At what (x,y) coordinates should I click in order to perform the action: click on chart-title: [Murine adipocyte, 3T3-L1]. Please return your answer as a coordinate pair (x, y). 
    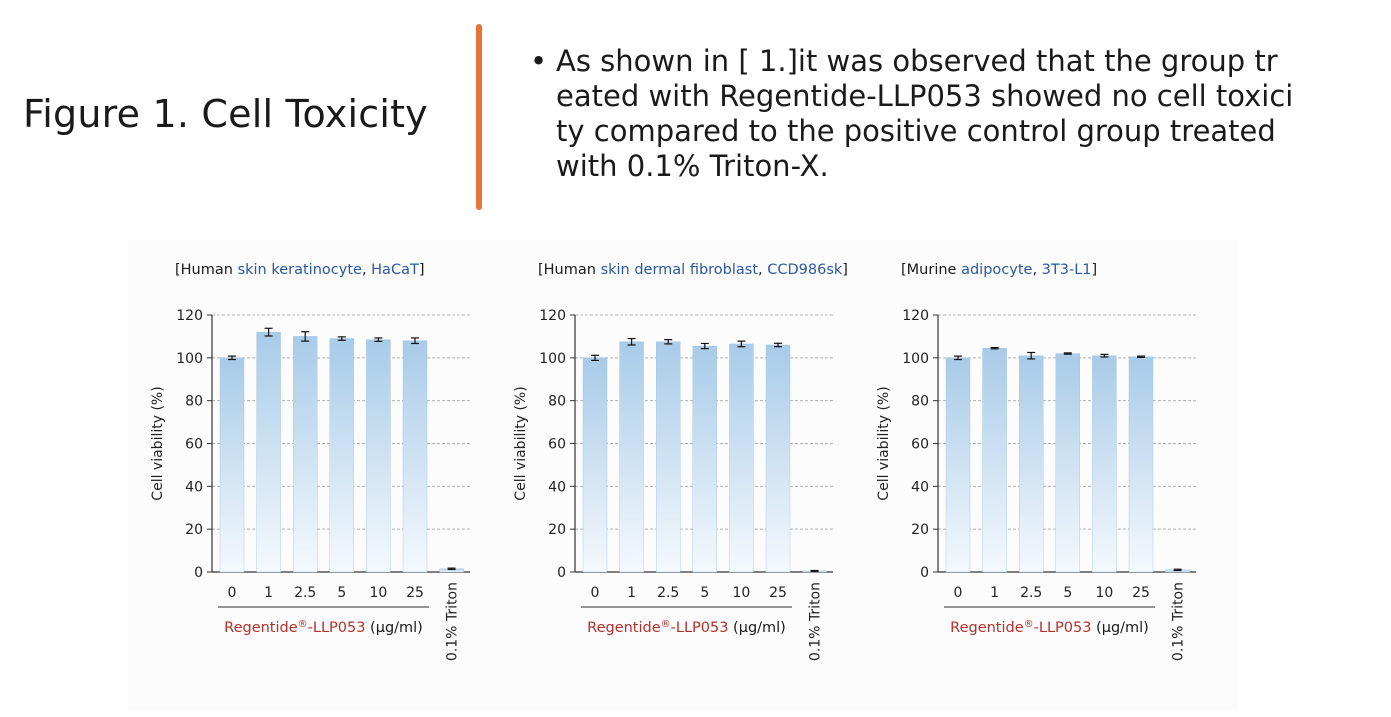
    Looking at the image, I should click on (999, 270).